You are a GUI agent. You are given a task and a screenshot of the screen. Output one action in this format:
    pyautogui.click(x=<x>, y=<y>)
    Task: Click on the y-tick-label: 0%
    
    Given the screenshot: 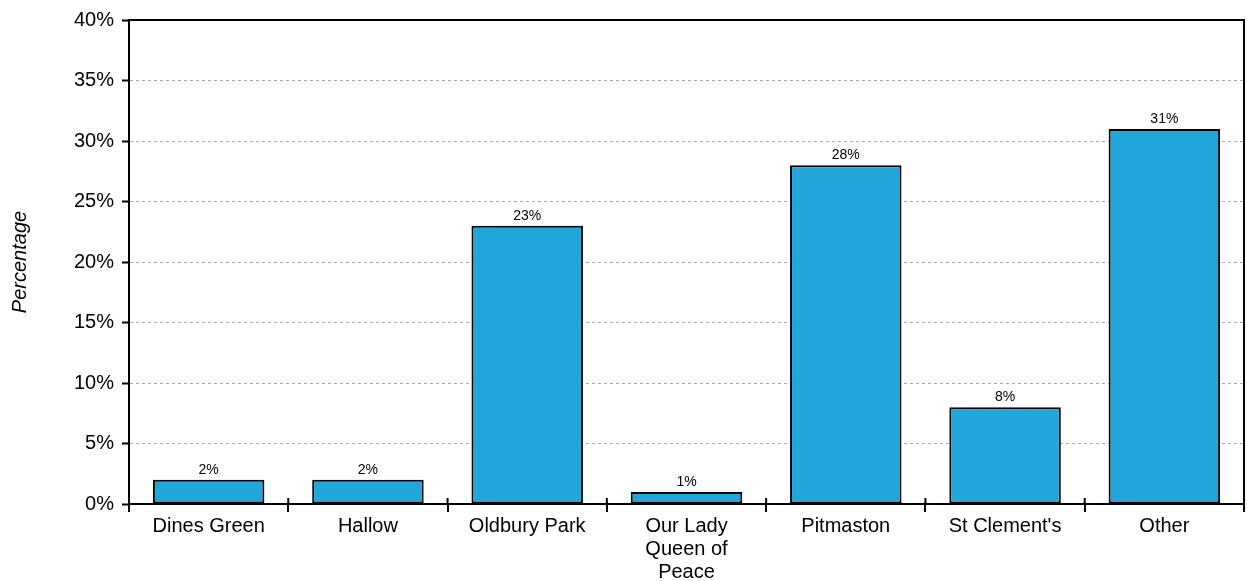 What is the action you would take?
    pyautogui.click(x=100, y=502)
    